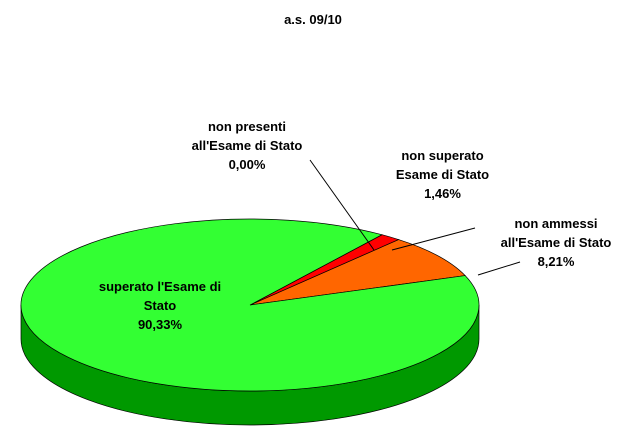 This screenshot has height=430, width=626. What do you see at coordinates (160, 296) in the screenshot?
I see `category-label: superato l'Esame di Stato` at bounding box center [160, 296].